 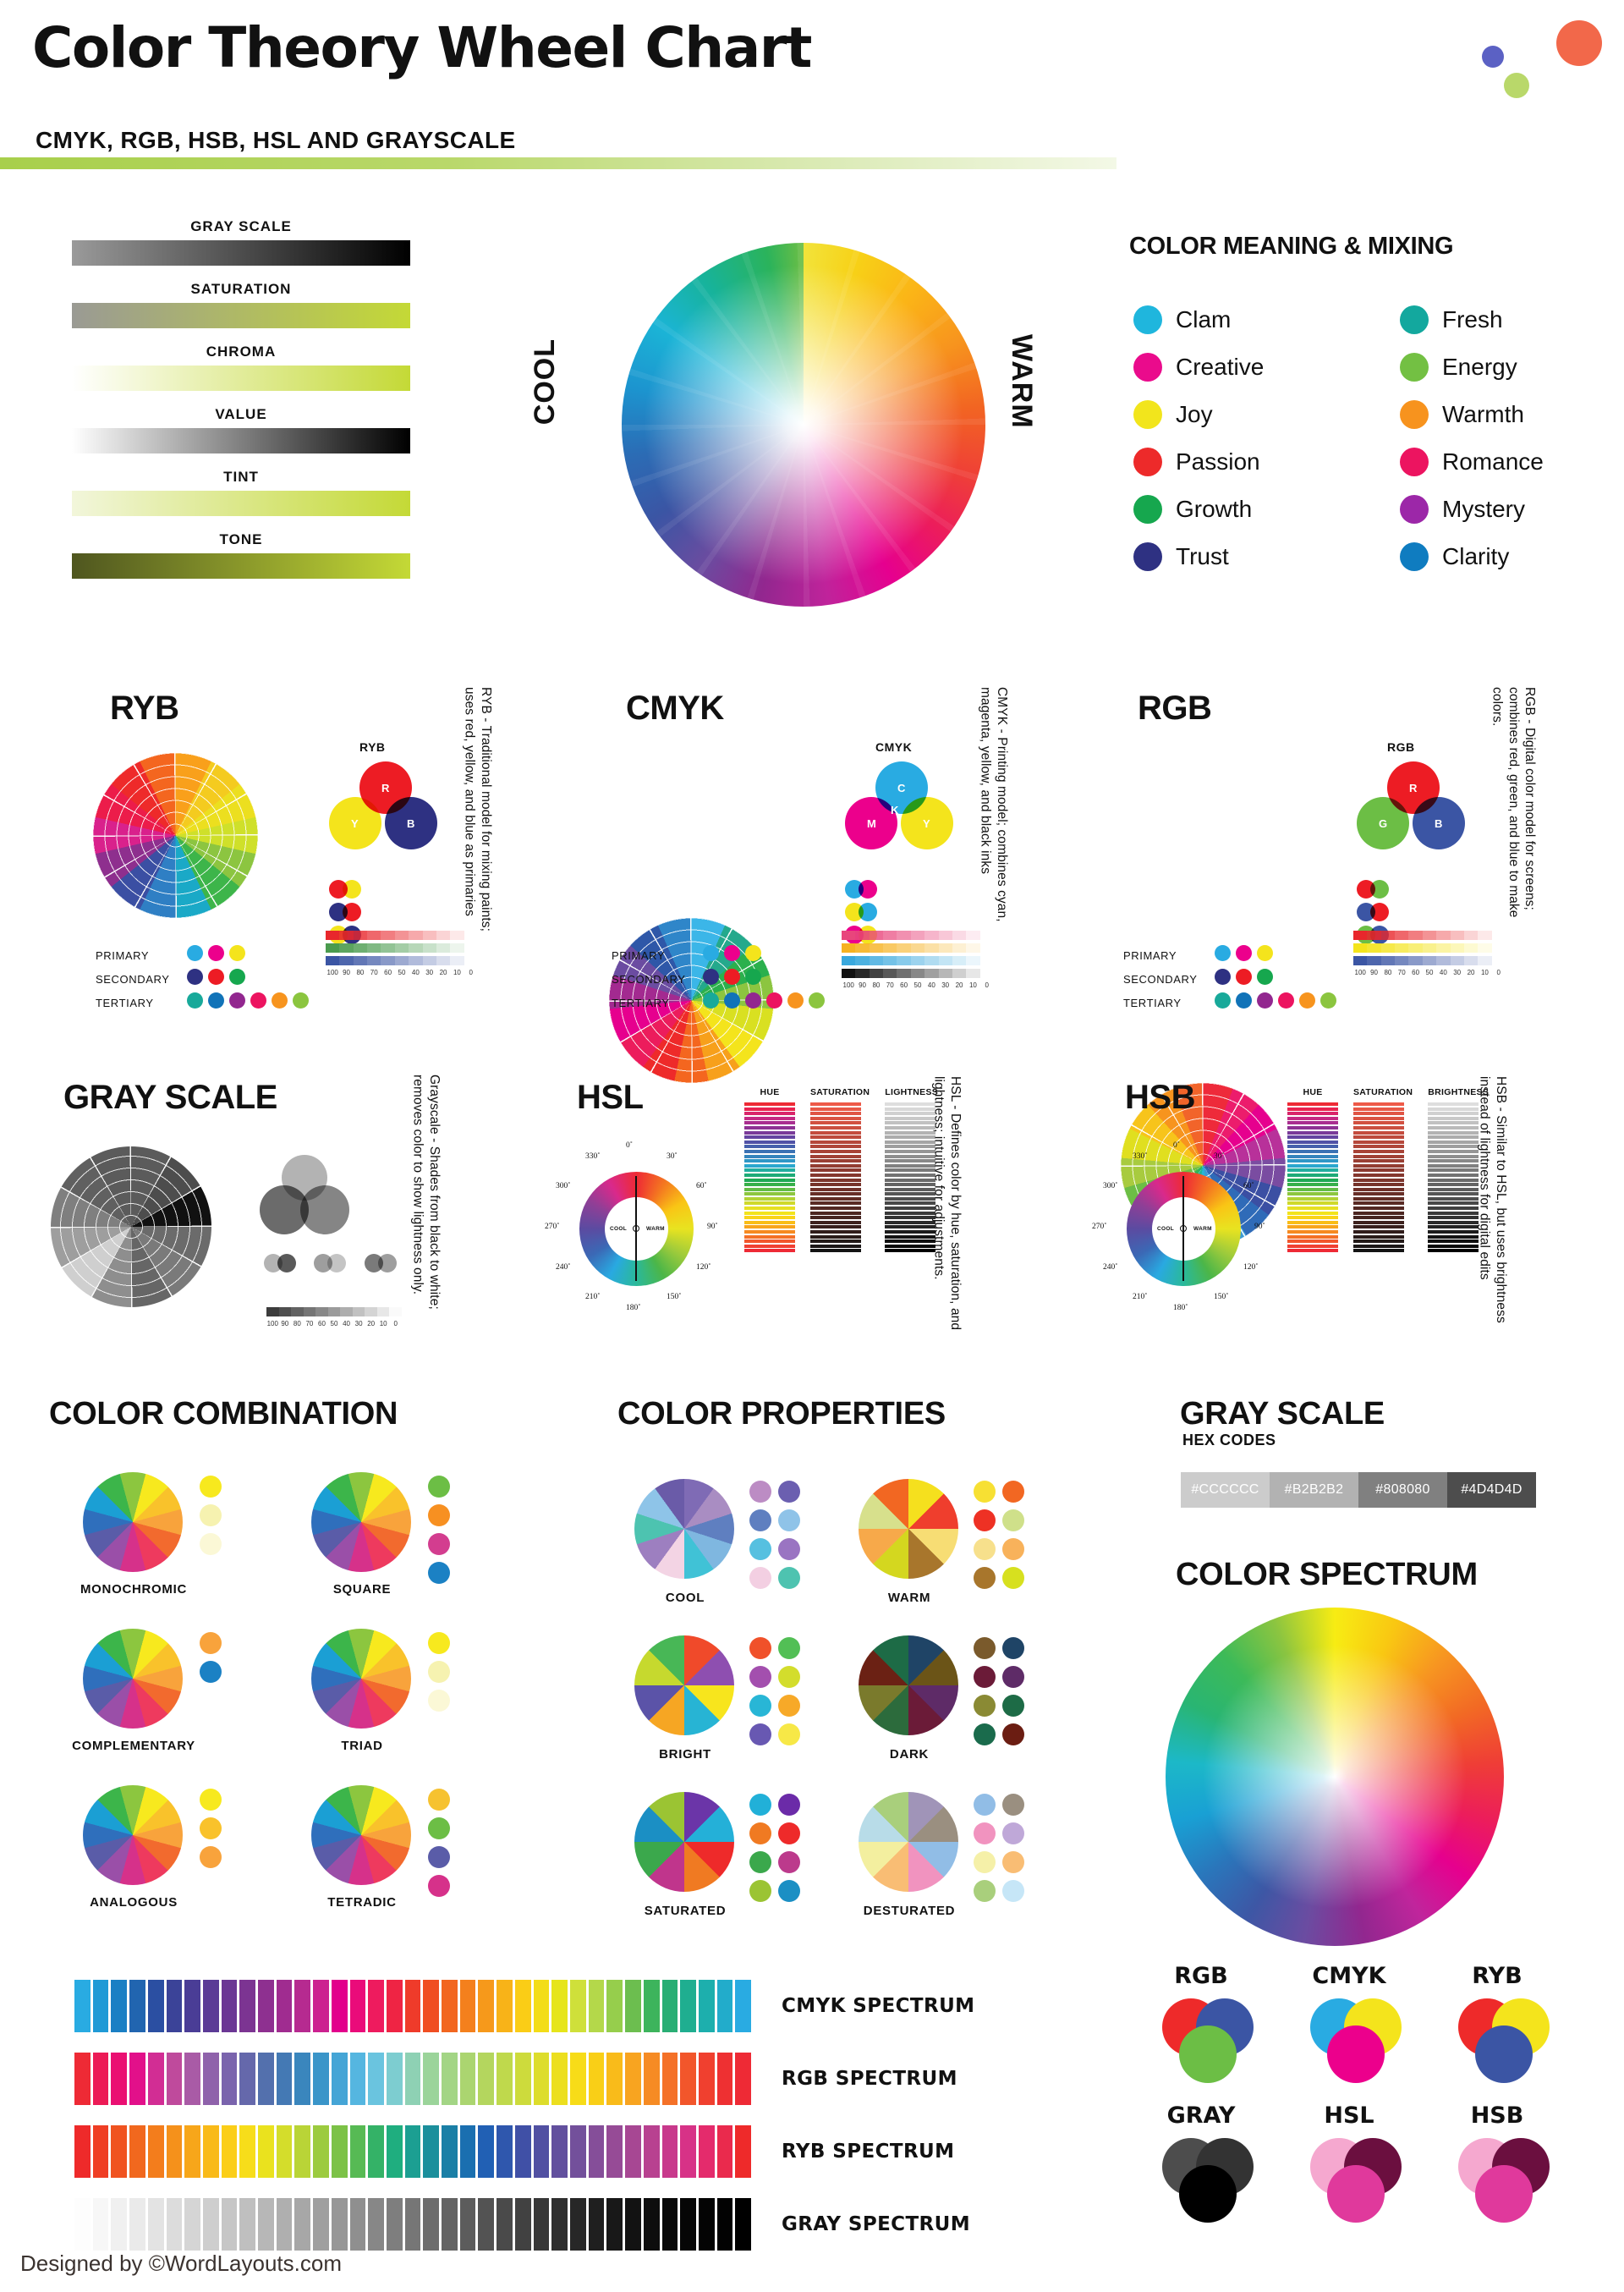 I want to click on combination-label: SQUARE, so click(x=362, y=1589).